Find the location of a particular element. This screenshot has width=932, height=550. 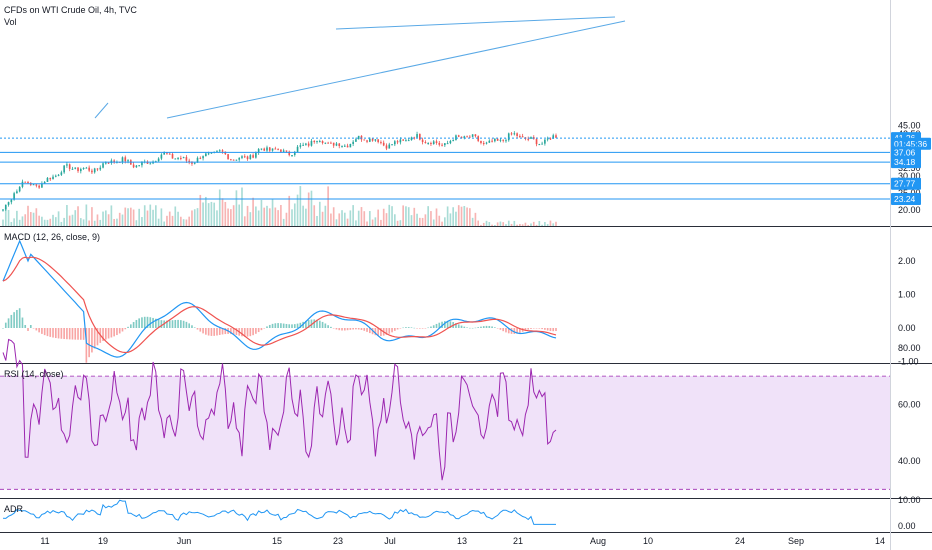

price-tick-label: 45.00 is located at coordinates (909, 126).